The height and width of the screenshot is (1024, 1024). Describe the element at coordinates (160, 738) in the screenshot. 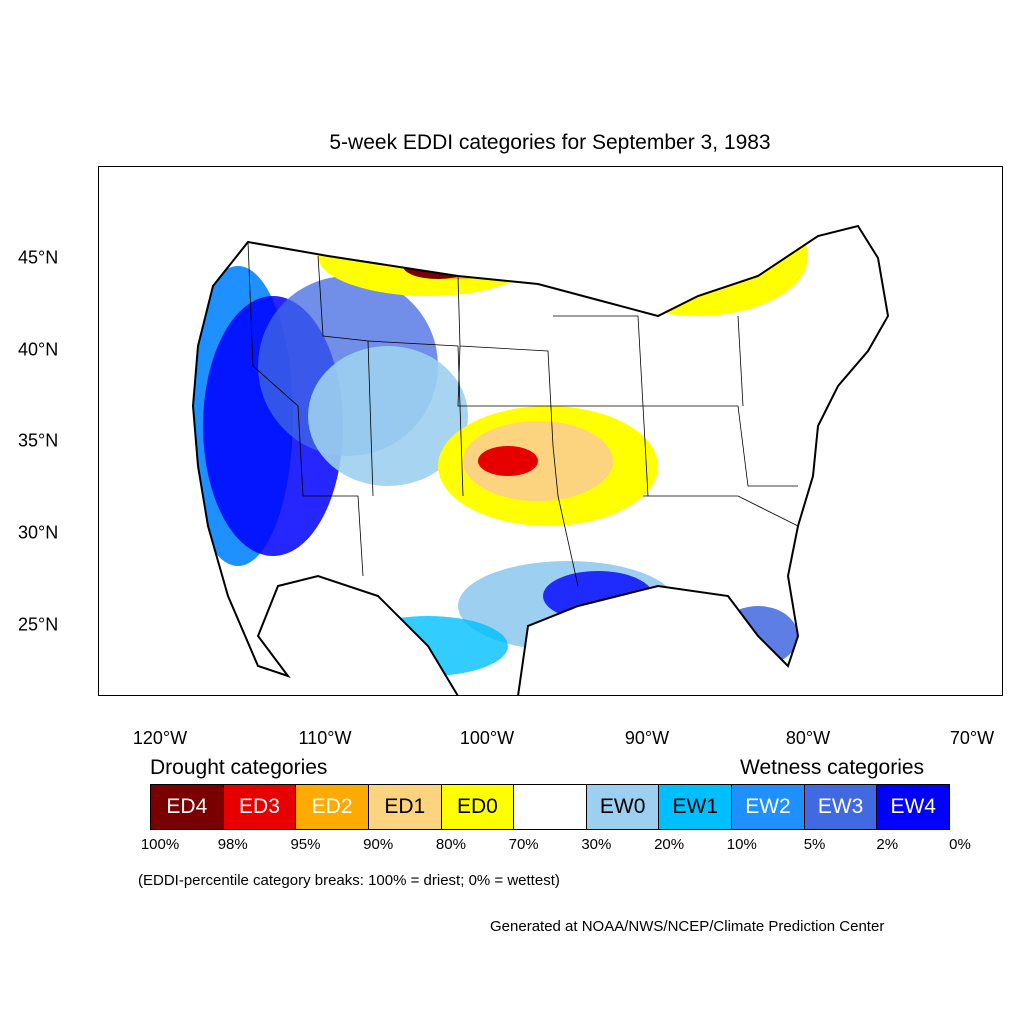

I see `lon-tick-120w: 120°W` at that location.